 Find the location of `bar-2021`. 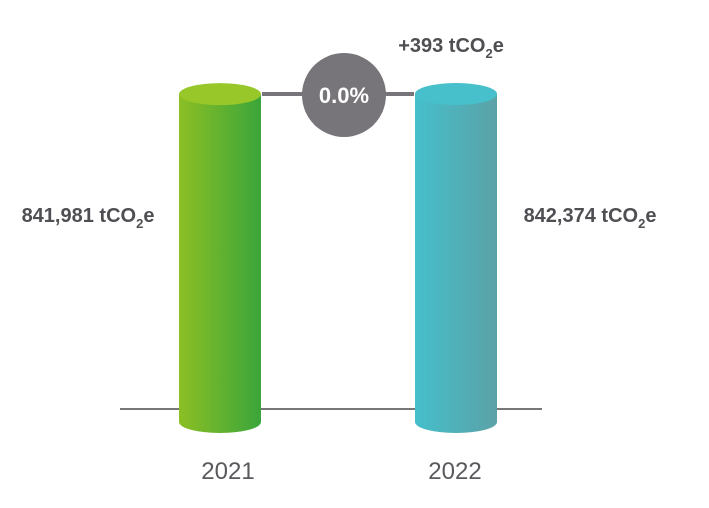

bar-2021 is located at coordinates (220, 258).